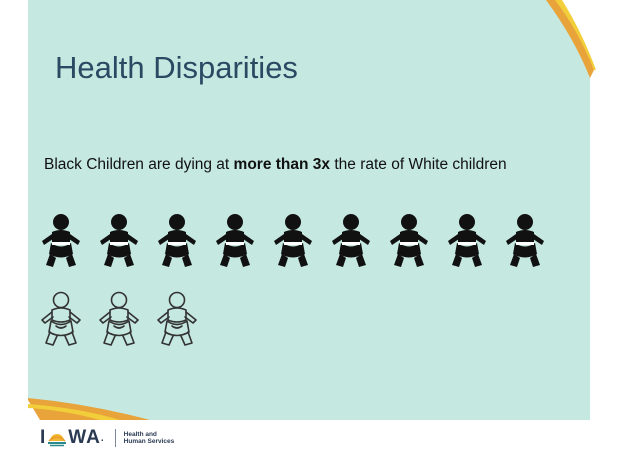  What do you see at coordinates (102, 438) in the screenshot?
I see `logo-trademark: .` at bounding box center [102, 438].